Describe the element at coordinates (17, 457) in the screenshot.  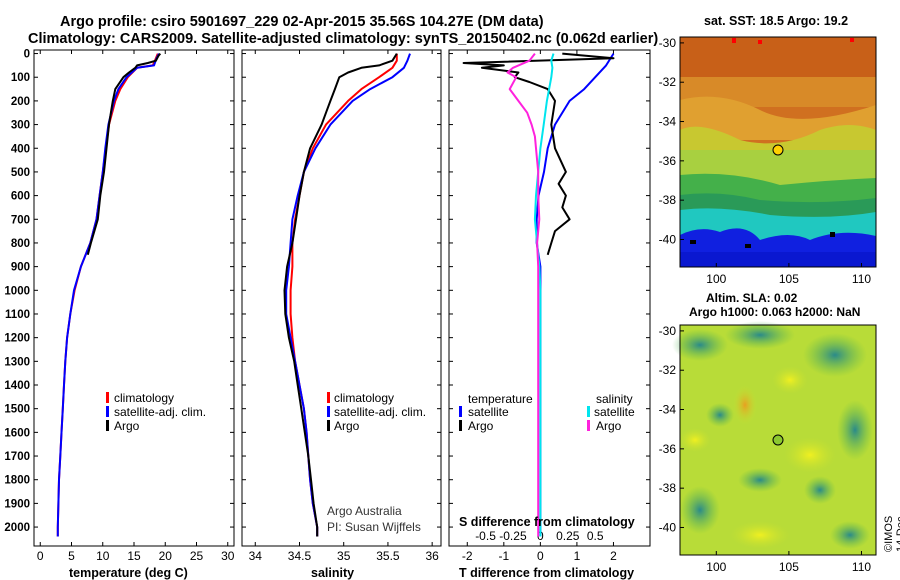
I see `depth-tick-label: 1700` at that location.